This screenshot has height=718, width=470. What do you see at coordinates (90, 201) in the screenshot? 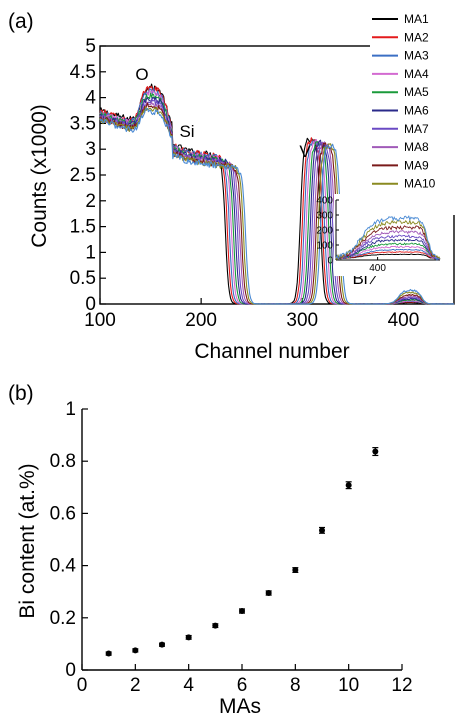
I see `panel-a-y-tick-label: 2` at bounding box center [90, 201].